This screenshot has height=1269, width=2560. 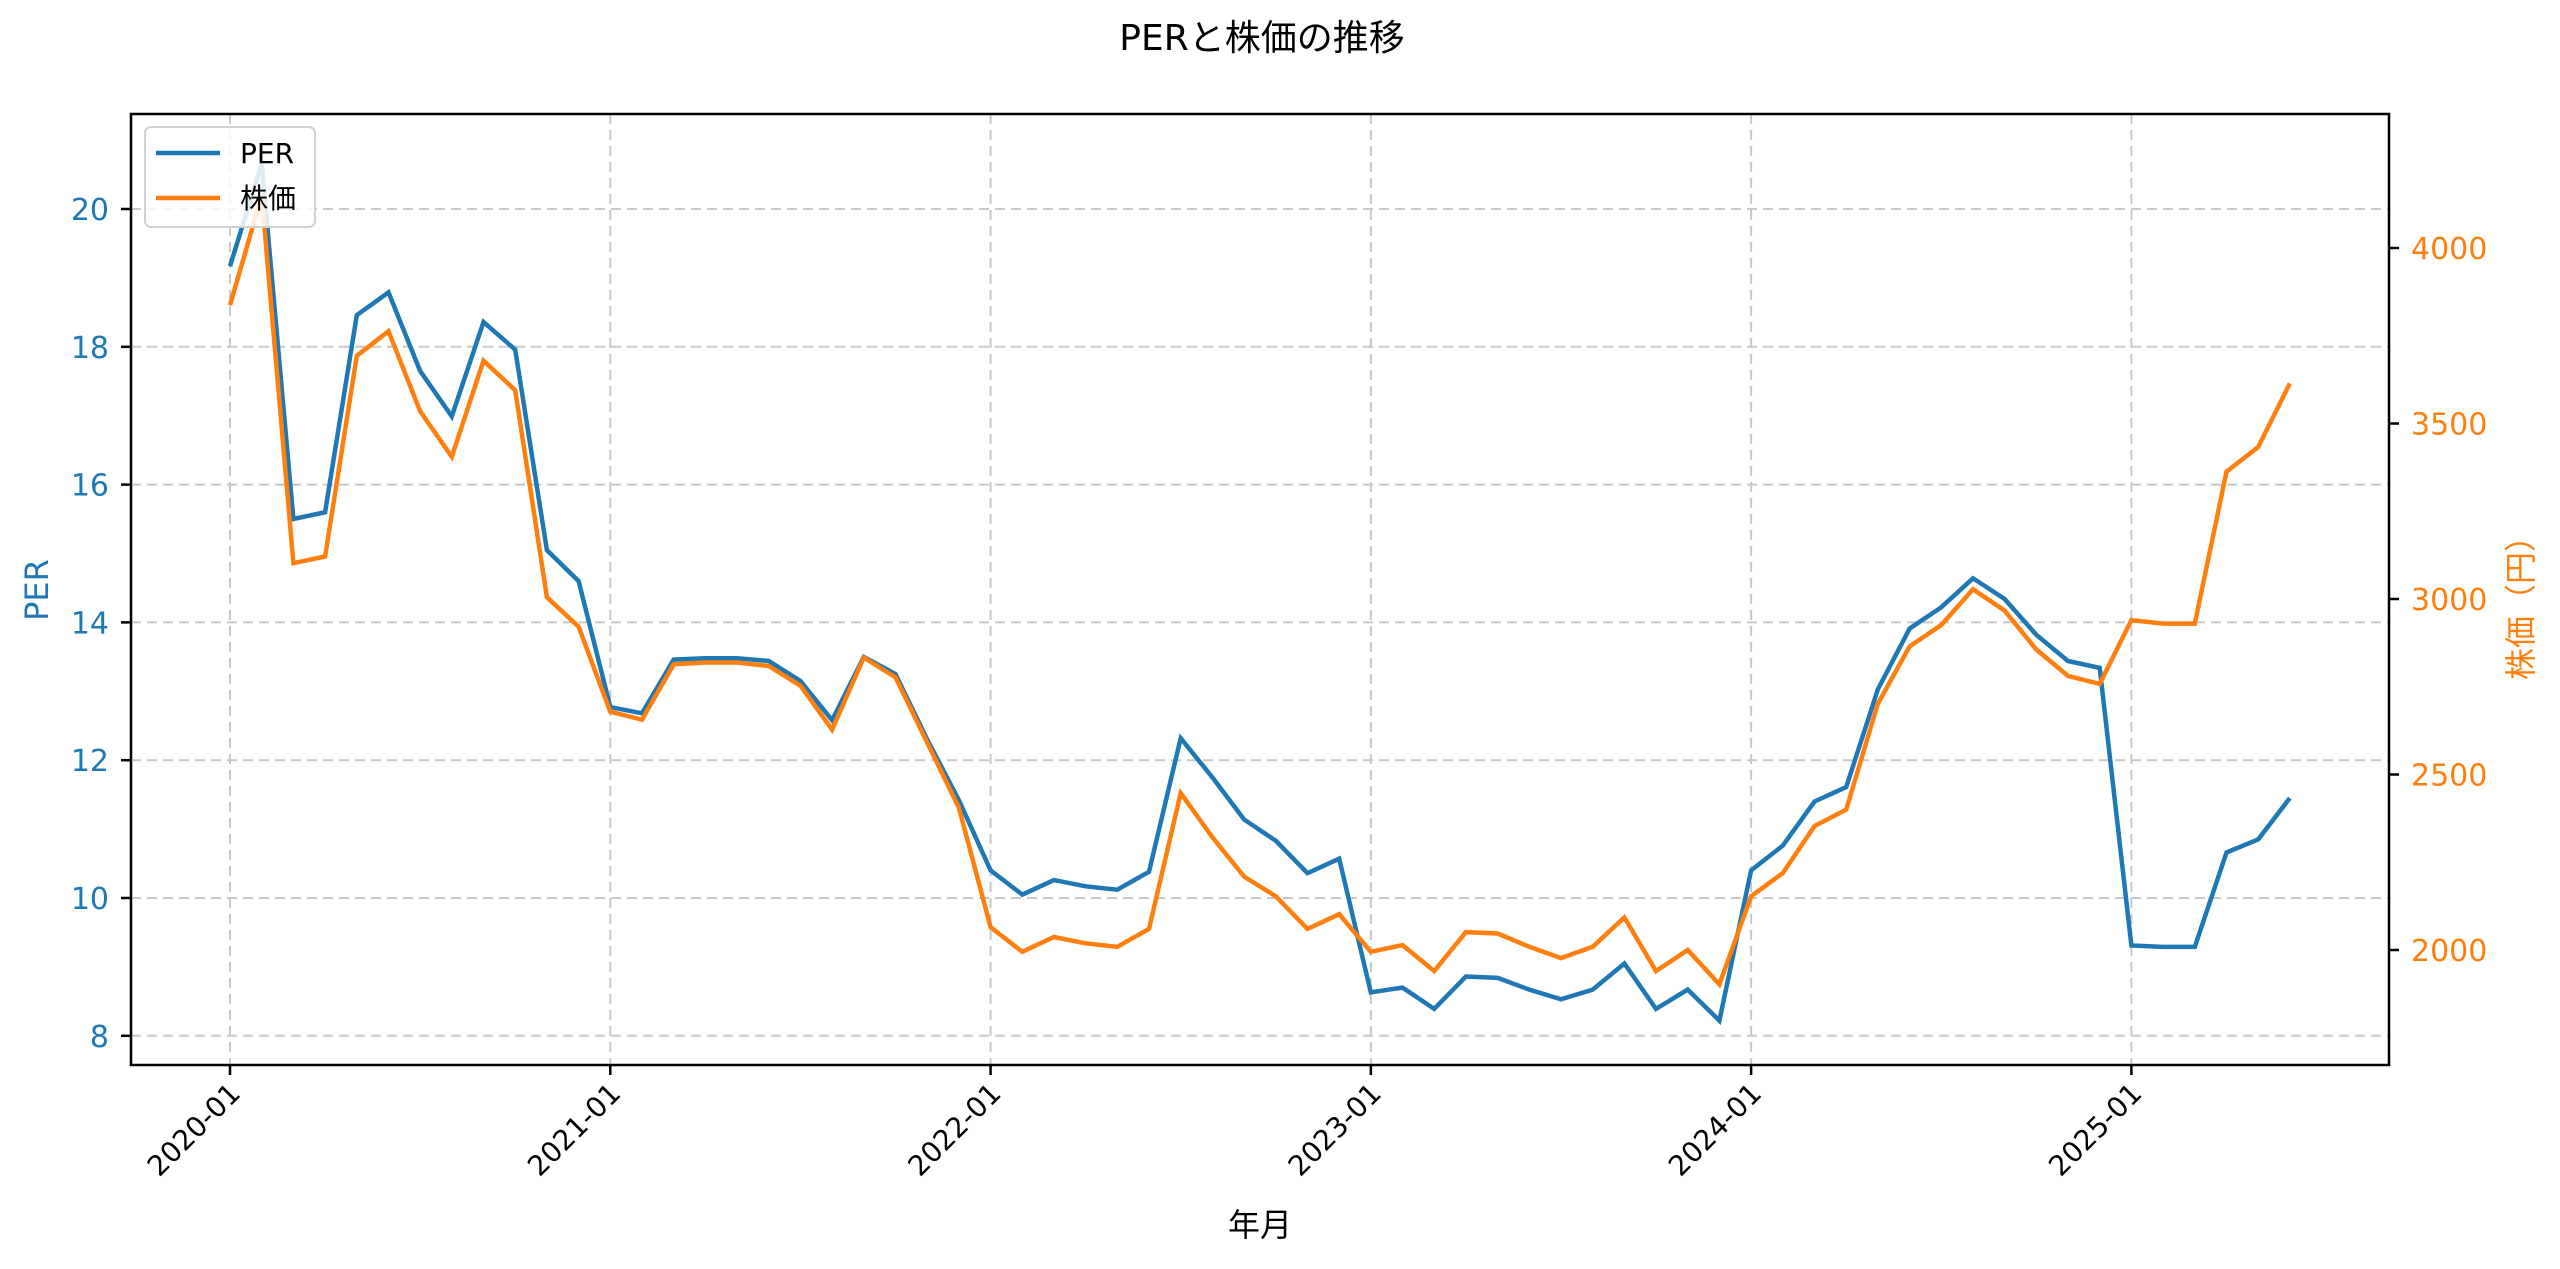 I want to click on legend-per-label: PER, so click(x=267, y=153).